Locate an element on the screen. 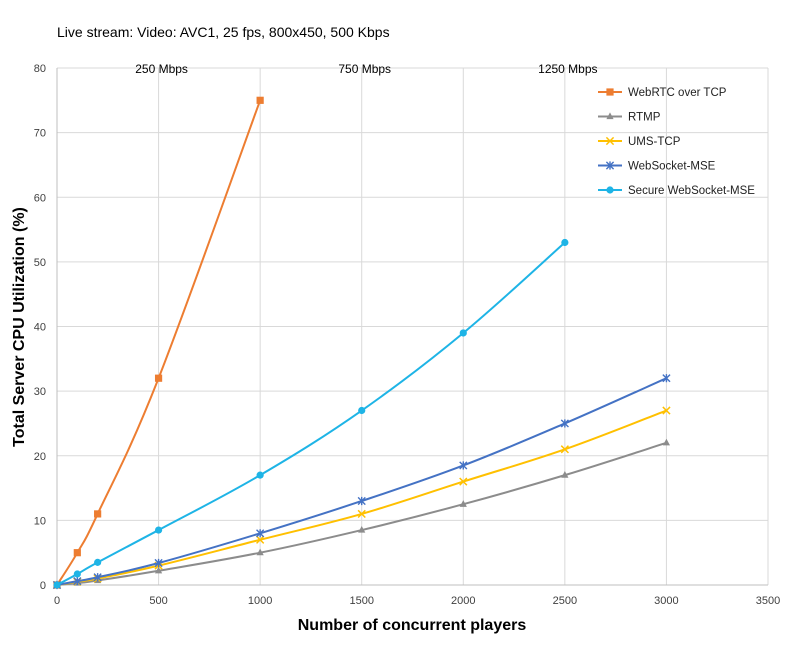 Image resolution: width=796 pixels, height=650 pixels. y-tick-label: 50 is located at coordinates (40, 263).